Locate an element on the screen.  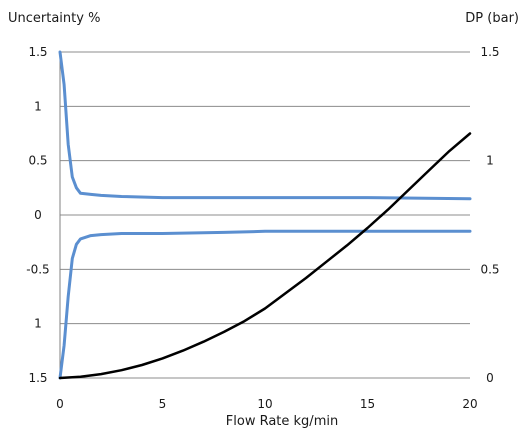
x-tick-label: 0 is located at coordinates (60, 404).